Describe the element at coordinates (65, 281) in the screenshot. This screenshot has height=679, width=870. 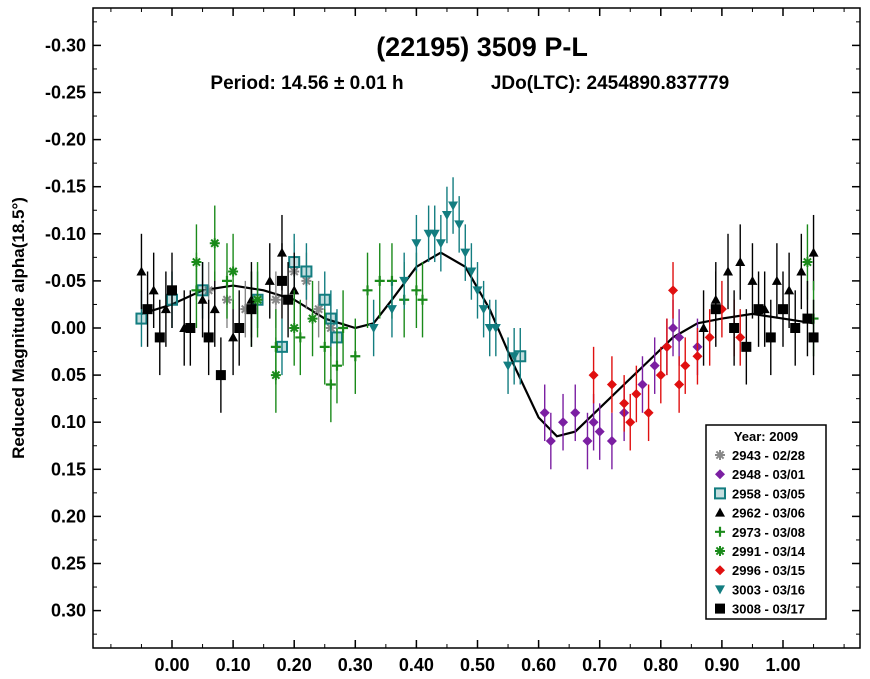
I see `y-tick-label: -0.05` at that location.